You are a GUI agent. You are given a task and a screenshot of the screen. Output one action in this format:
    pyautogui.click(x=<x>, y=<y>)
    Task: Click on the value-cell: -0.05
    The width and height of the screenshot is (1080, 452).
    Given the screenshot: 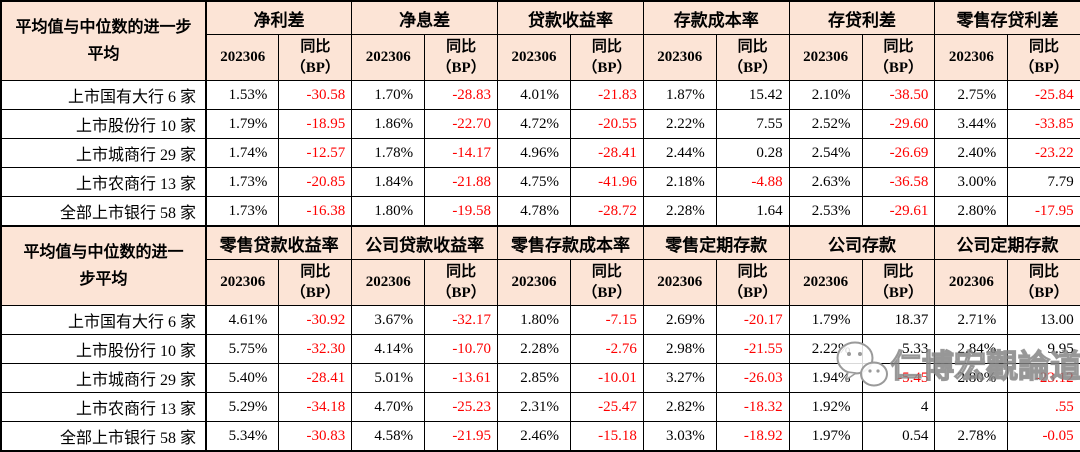 What is the action you would take?
    pyautogui.click(x=1043, y=436)
    